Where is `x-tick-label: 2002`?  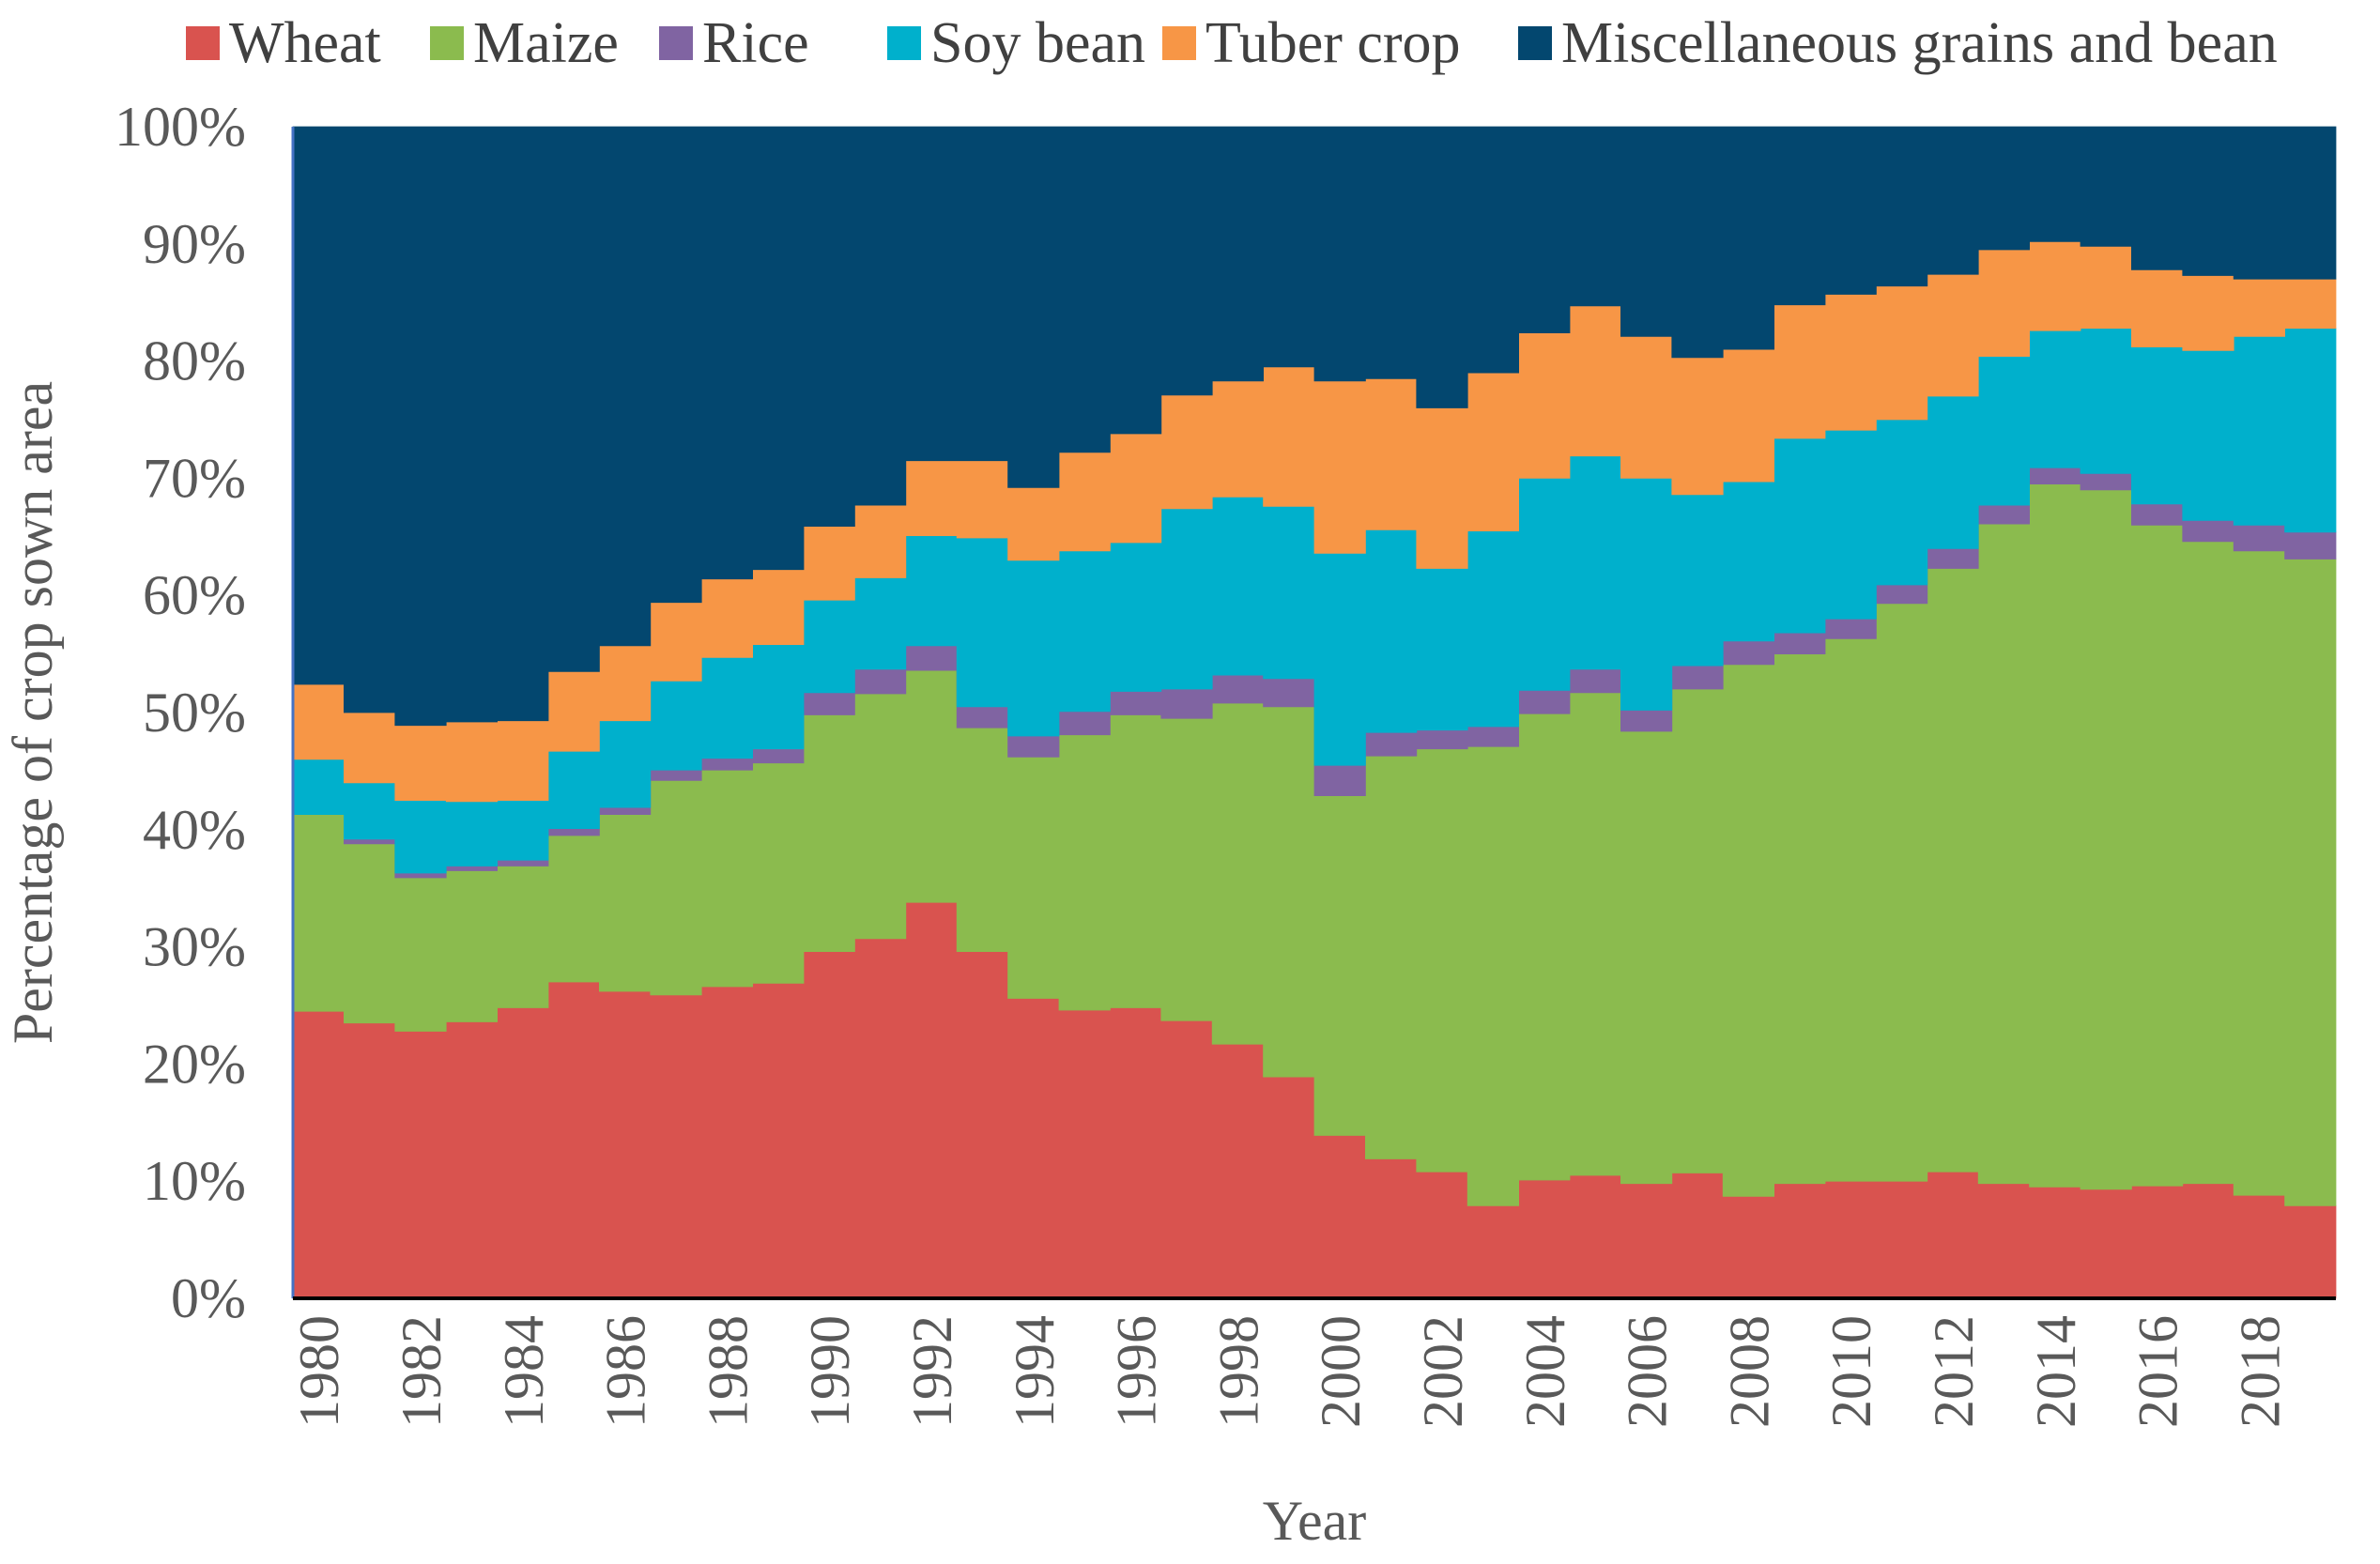
x-tick-label: 2002 is located at coordinates (1443, 1372).